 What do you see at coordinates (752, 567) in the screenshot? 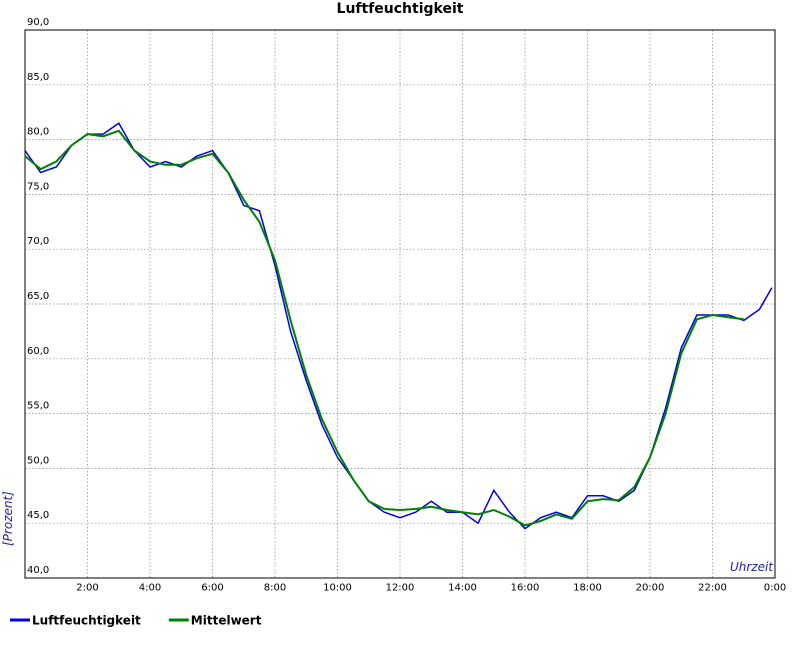
I see `x-axis-label: Uhrzeit` at bounding box center [752, 567].